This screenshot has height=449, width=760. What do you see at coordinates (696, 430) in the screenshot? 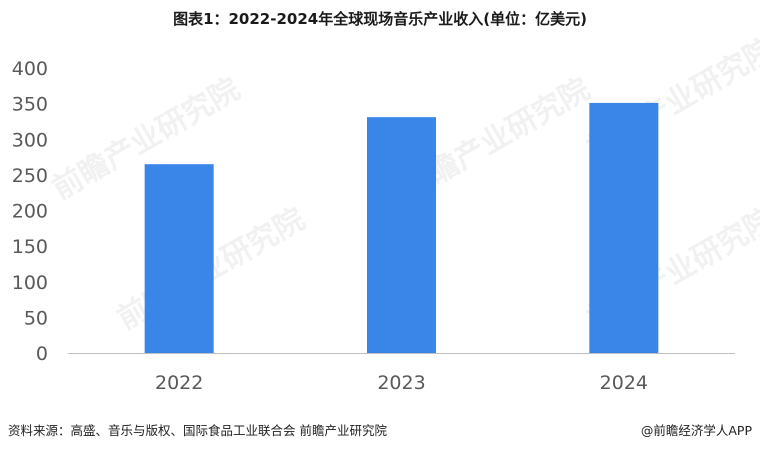
I see `brand-credit: @前瞻经济学人APP` at bounding box center [696, 430].